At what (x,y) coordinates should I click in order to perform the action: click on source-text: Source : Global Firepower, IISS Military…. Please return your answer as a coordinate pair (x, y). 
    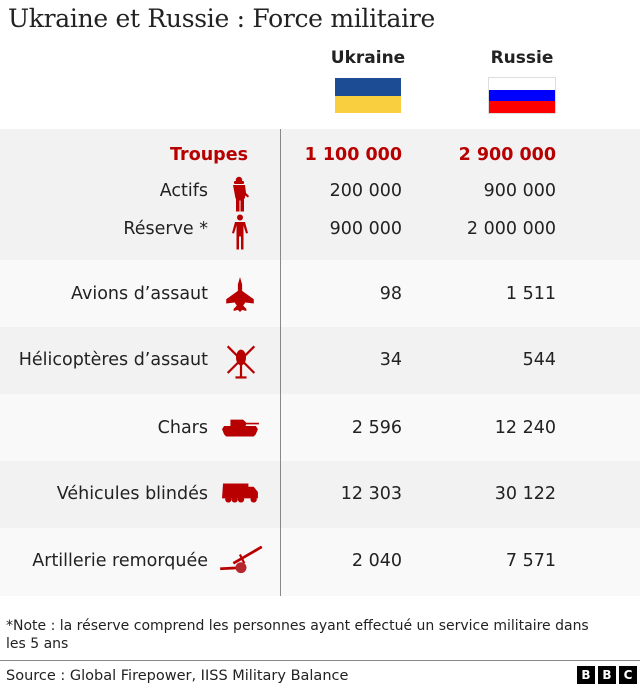
    Looking at the image, I should click on (177, 676).